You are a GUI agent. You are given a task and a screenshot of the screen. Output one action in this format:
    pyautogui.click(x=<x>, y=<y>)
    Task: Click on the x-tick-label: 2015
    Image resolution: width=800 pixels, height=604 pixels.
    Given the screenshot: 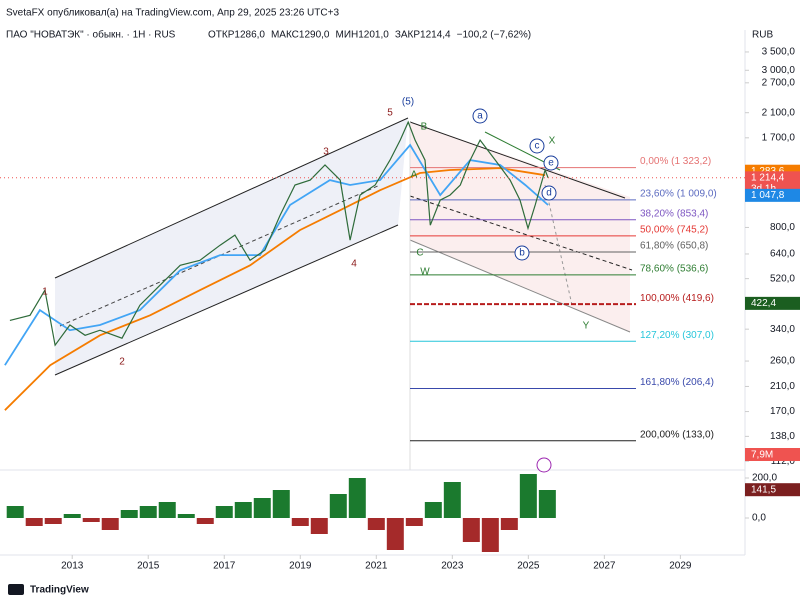 What is the action you would take?
    pyautogui.click(x=148, y=566)
    